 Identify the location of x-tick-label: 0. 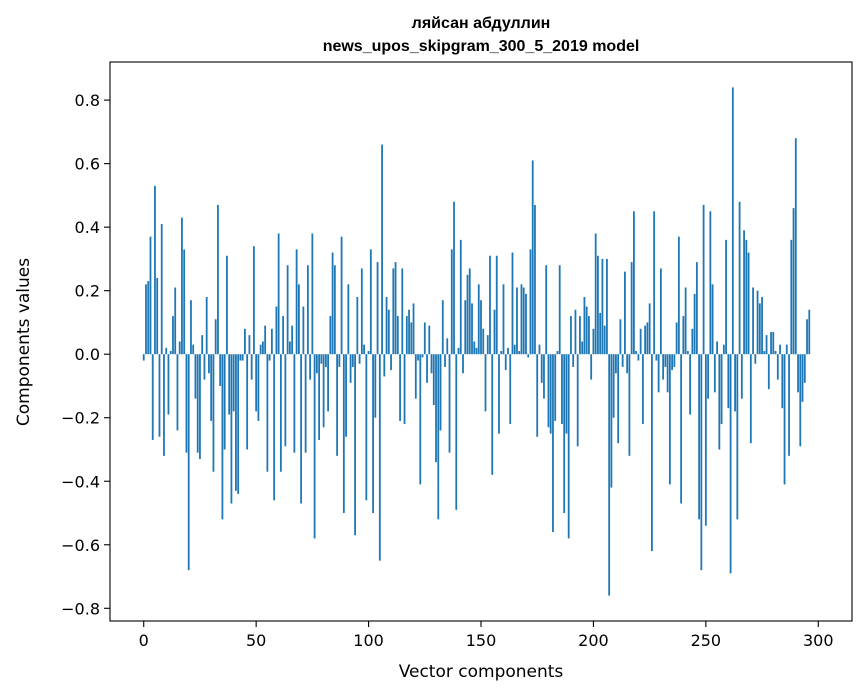
(144, 640).